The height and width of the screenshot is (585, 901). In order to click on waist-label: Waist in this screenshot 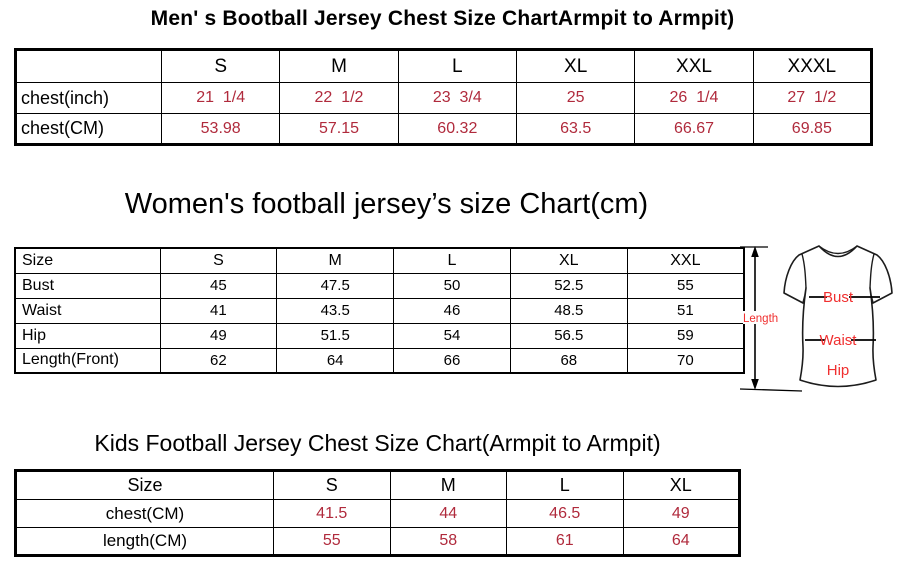, I will do `click(839, 340)`.